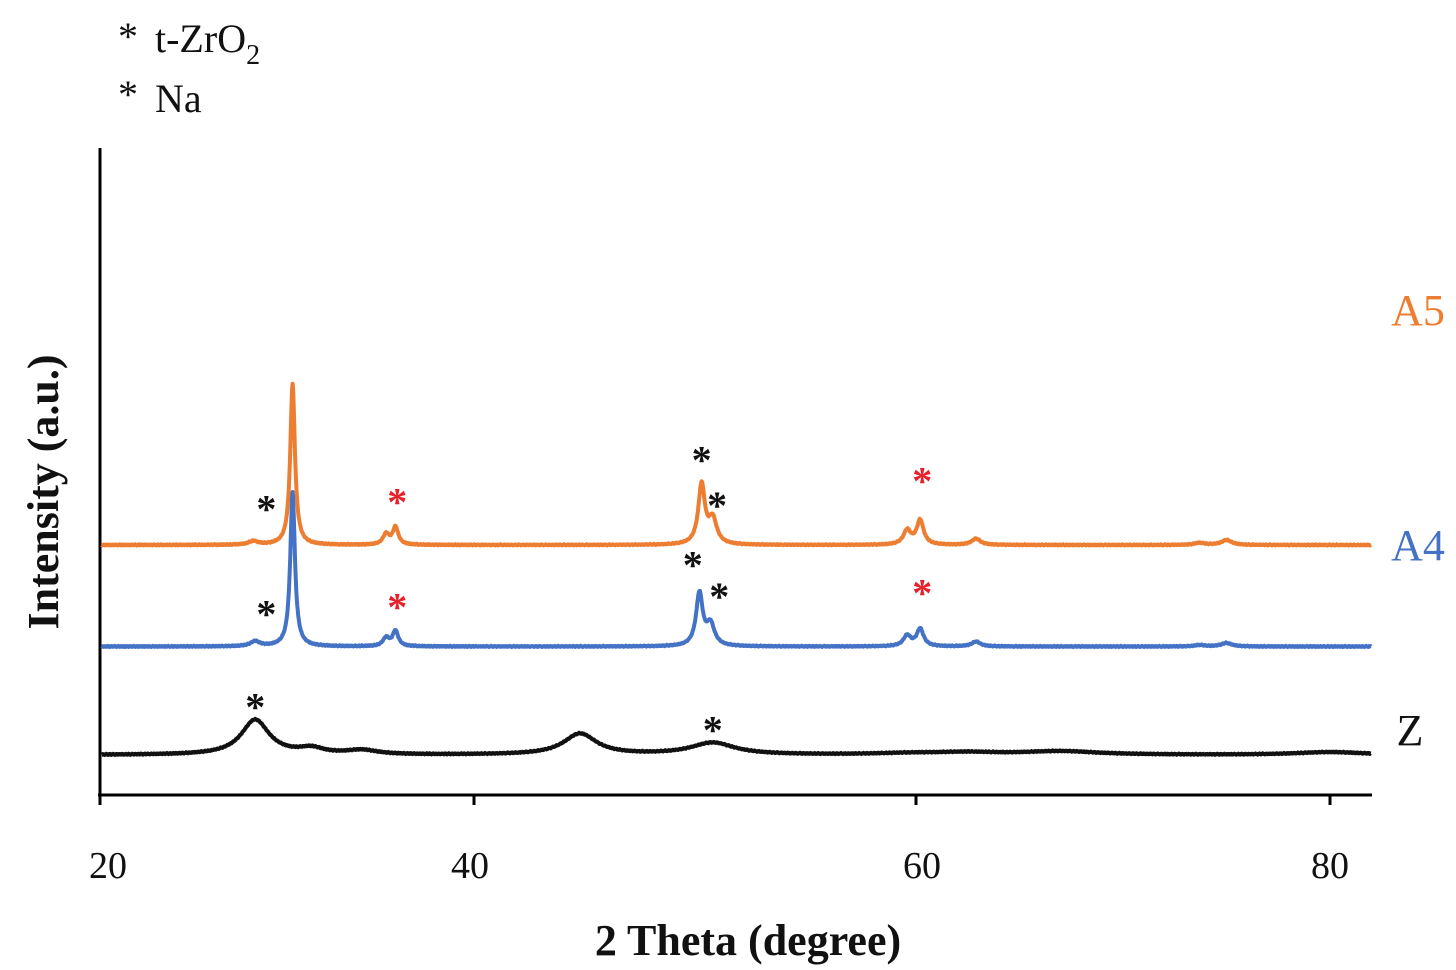 The image size is (1456, 970). Describe the element at coordinates (1330, 866) in the screenshot. I see `x-tick-label-80: 80` at that location.